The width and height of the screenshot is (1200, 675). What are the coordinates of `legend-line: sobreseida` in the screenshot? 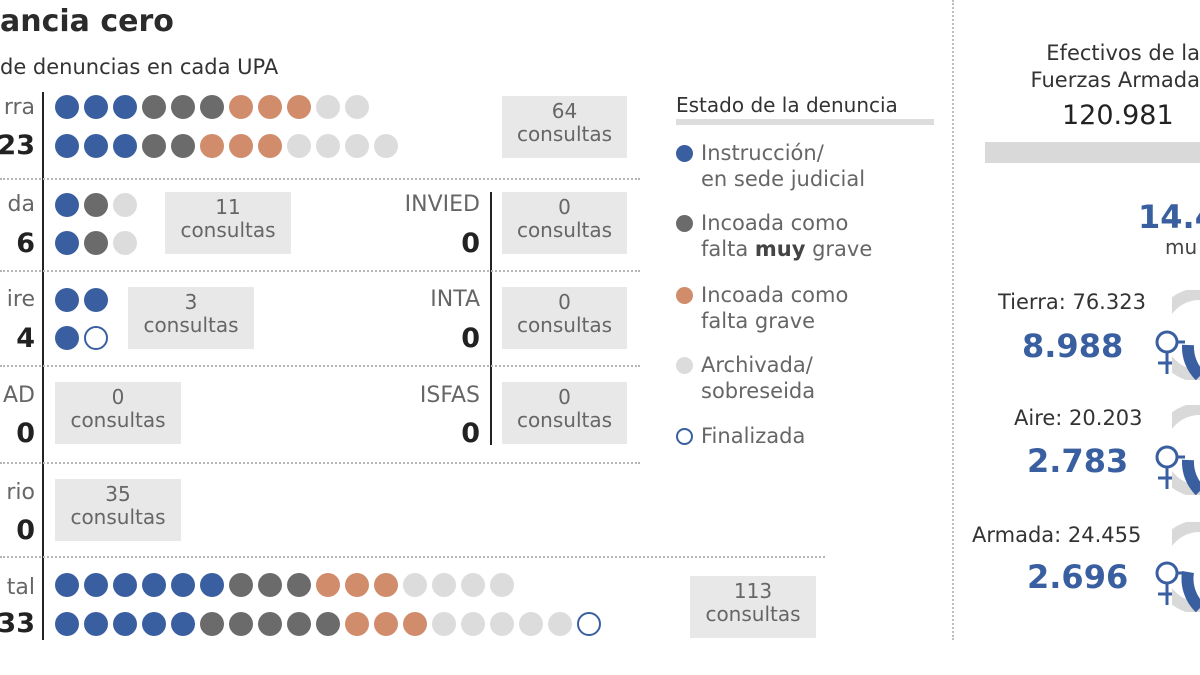 It's located at (758, 391).